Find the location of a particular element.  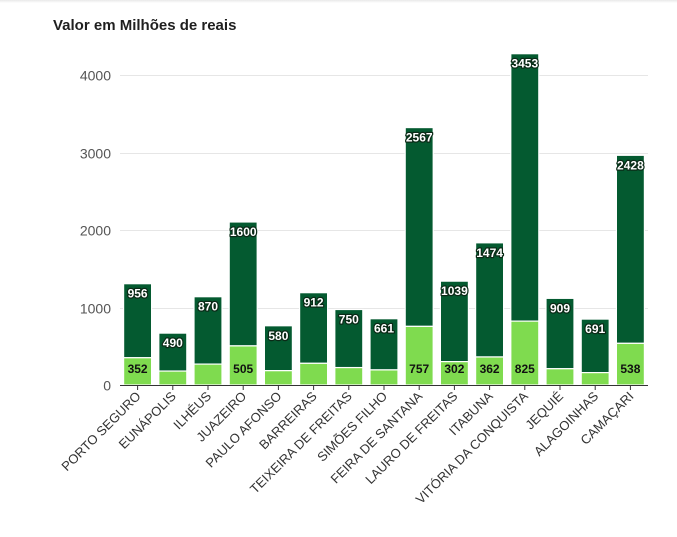

y-tick-label: 0 is located at coordinates (107, 386).